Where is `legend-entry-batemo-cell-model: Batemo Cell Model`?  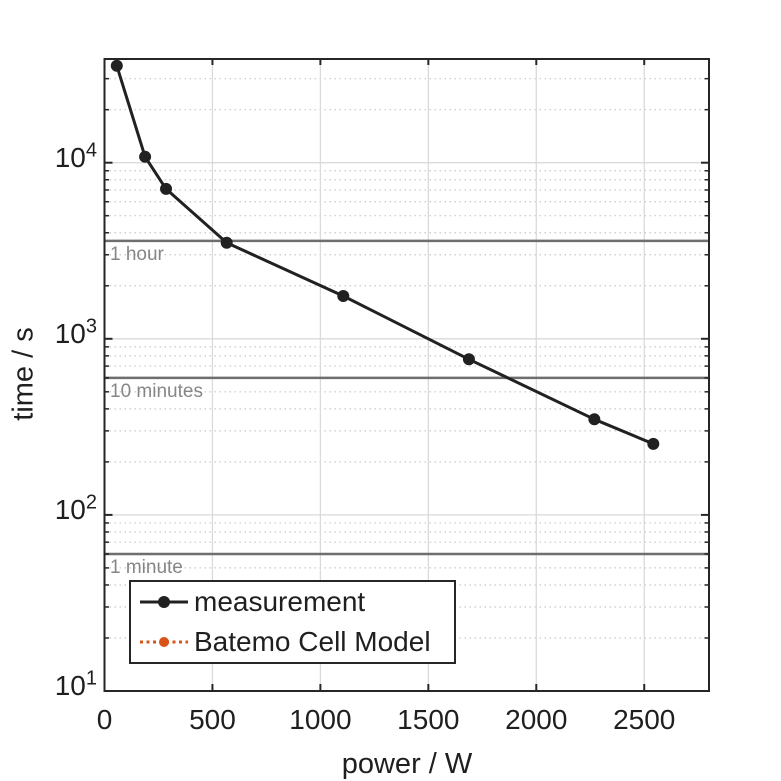
legend-entry-batemo-cell-model: Batemo Cell Model is located at coordinates (292, 642).